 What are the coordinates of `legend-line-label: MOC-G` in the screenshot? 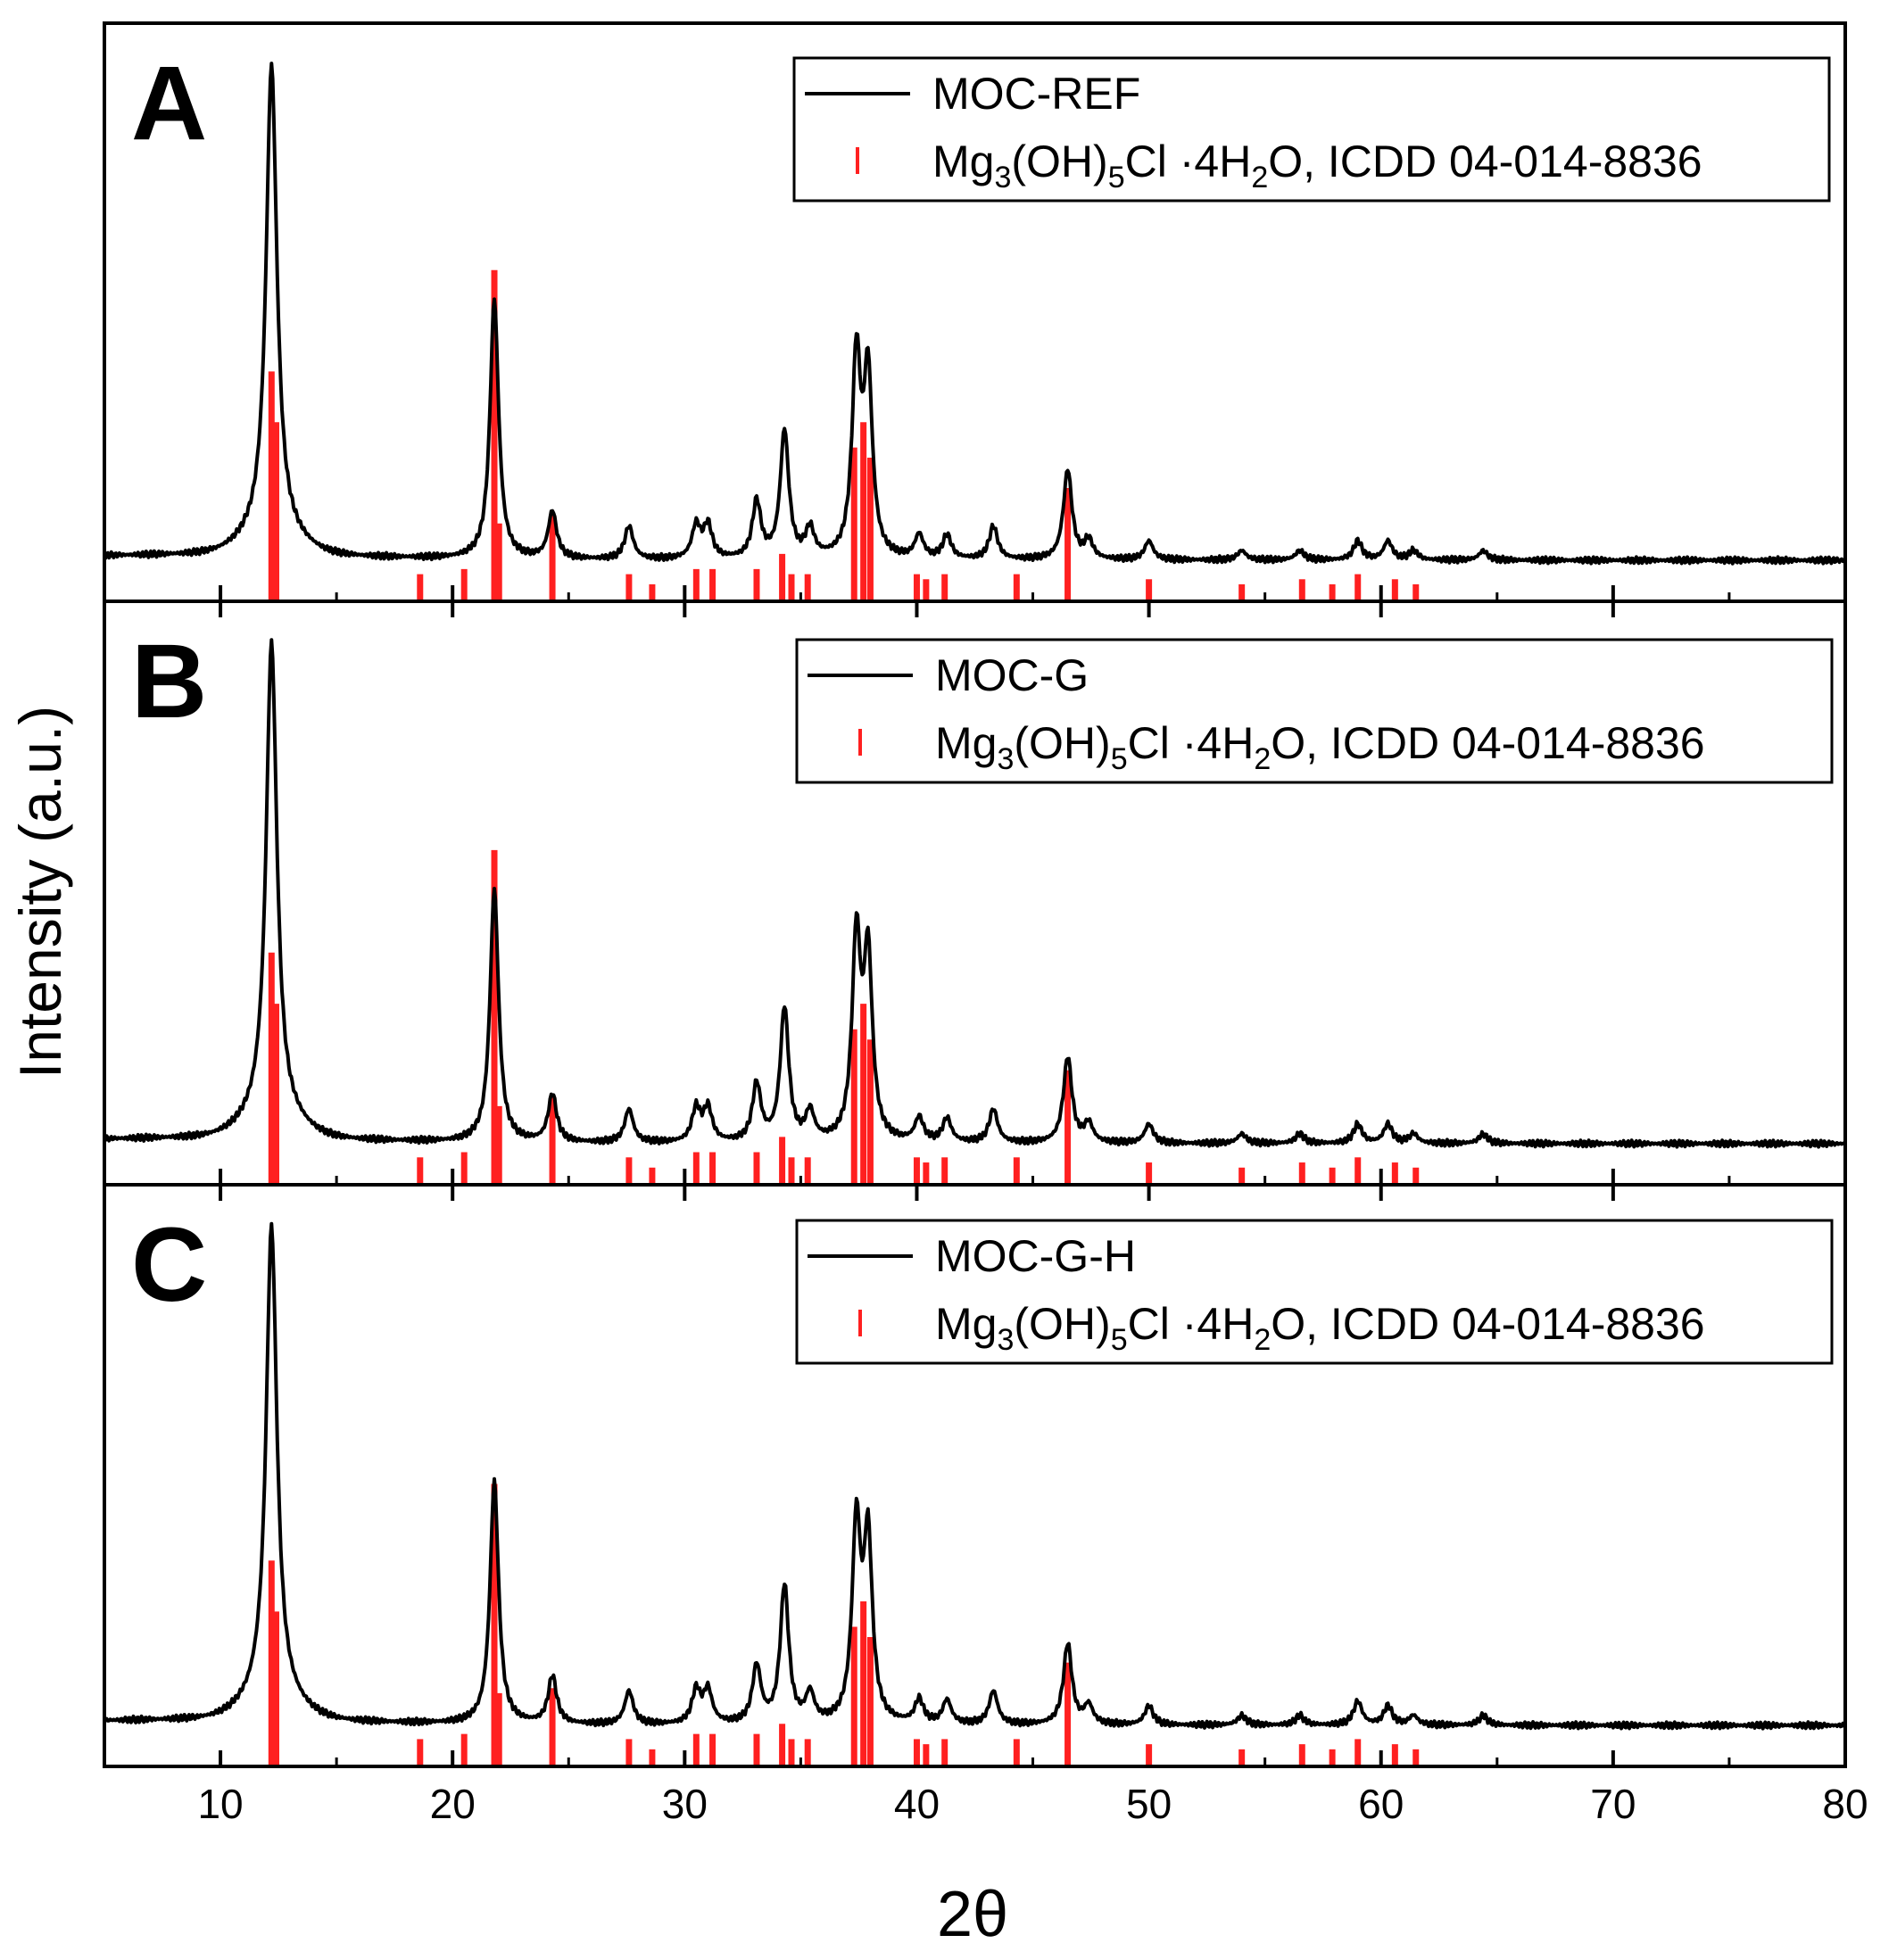 It's located at (1012, 675).